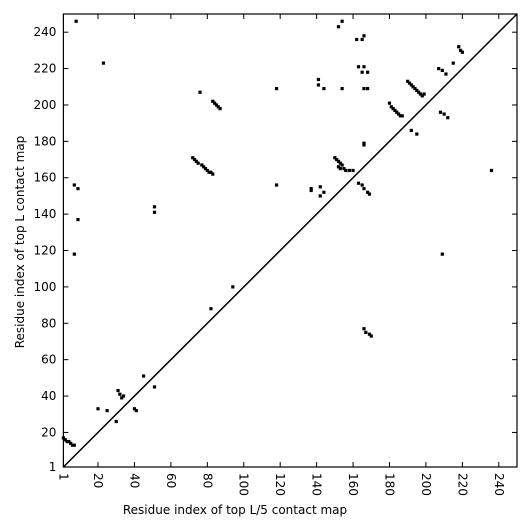 The height and width of the screenshot is (531, 531). I want to click on x-tick-label: 100, so click(244, 484).